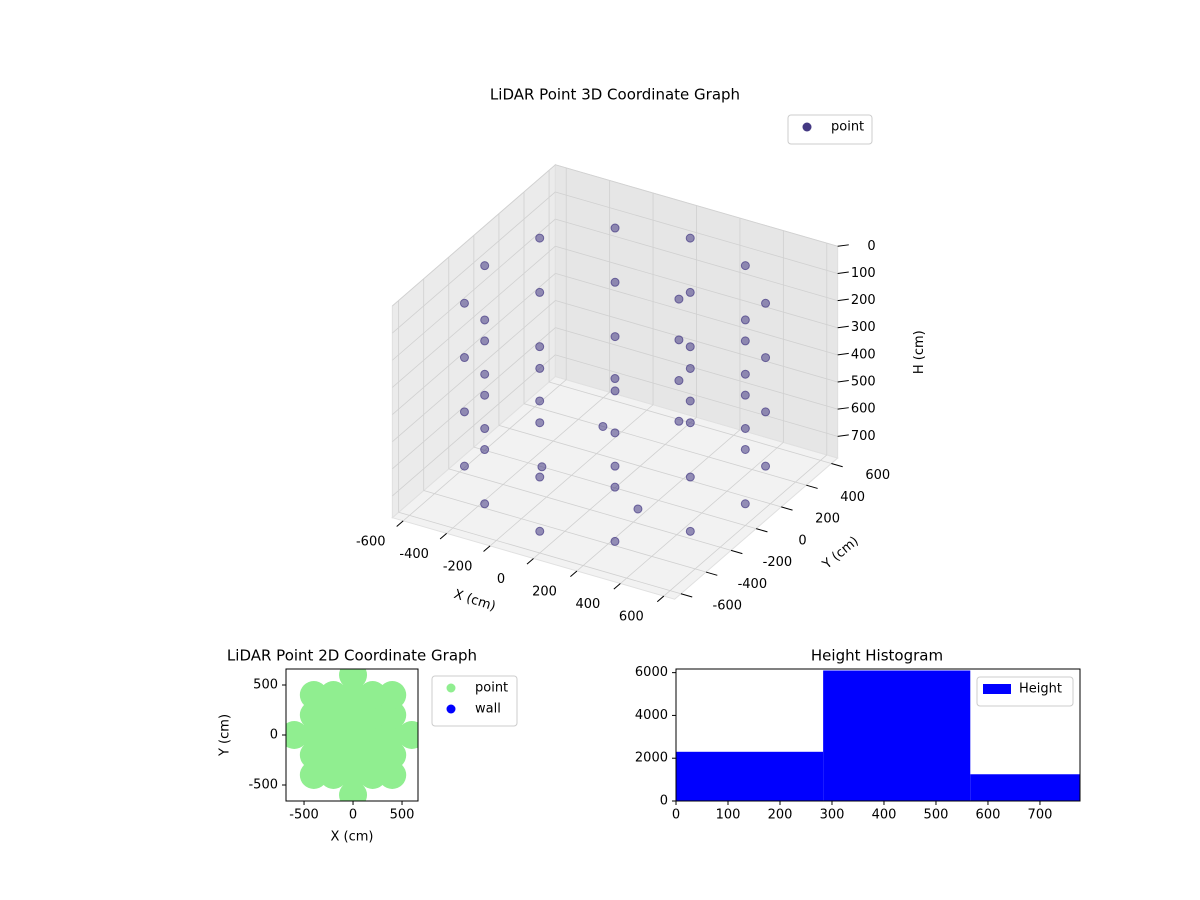  I want to click on x-tick-label: 300, so click(832, 815).